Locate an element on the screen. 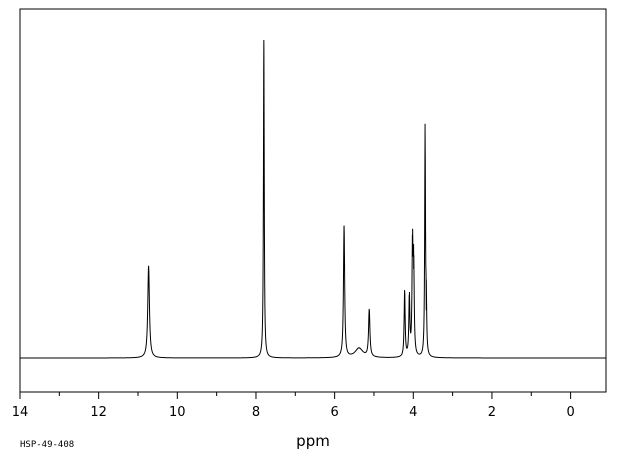 This screenshot has width=620, height=455. x-axis-ticks is located at coordinates (295, 395).